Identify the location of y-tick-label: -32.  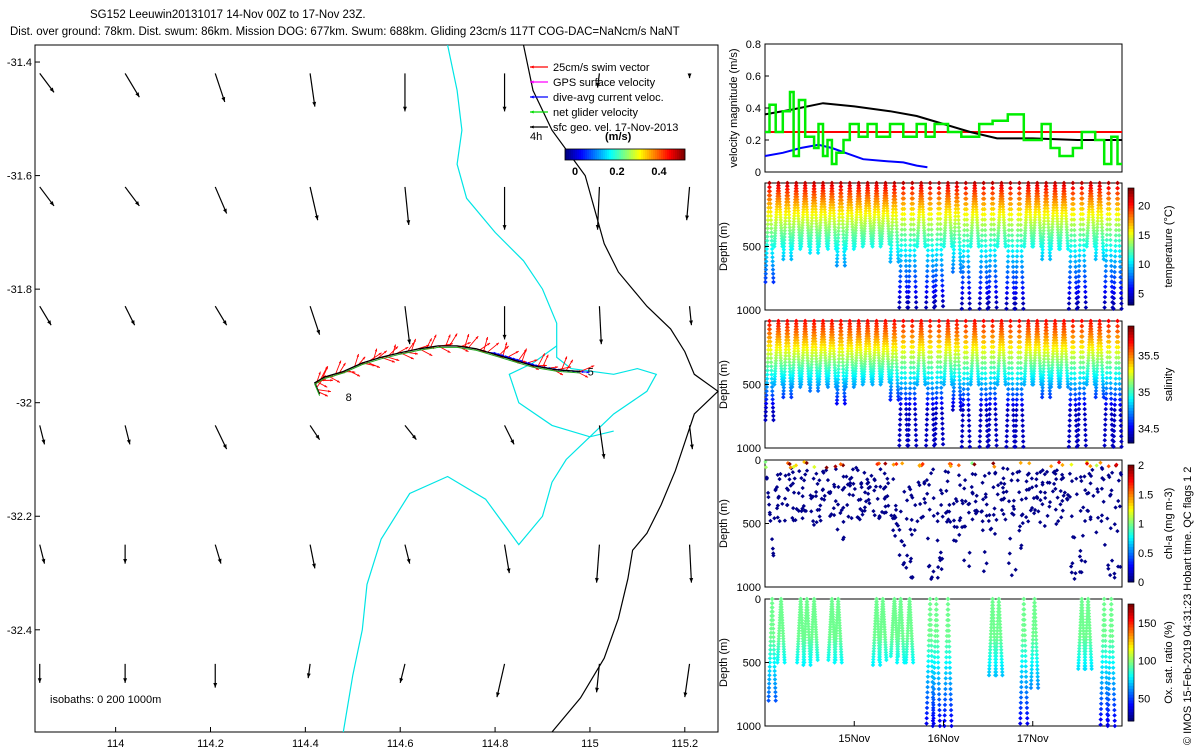
(24, 404).